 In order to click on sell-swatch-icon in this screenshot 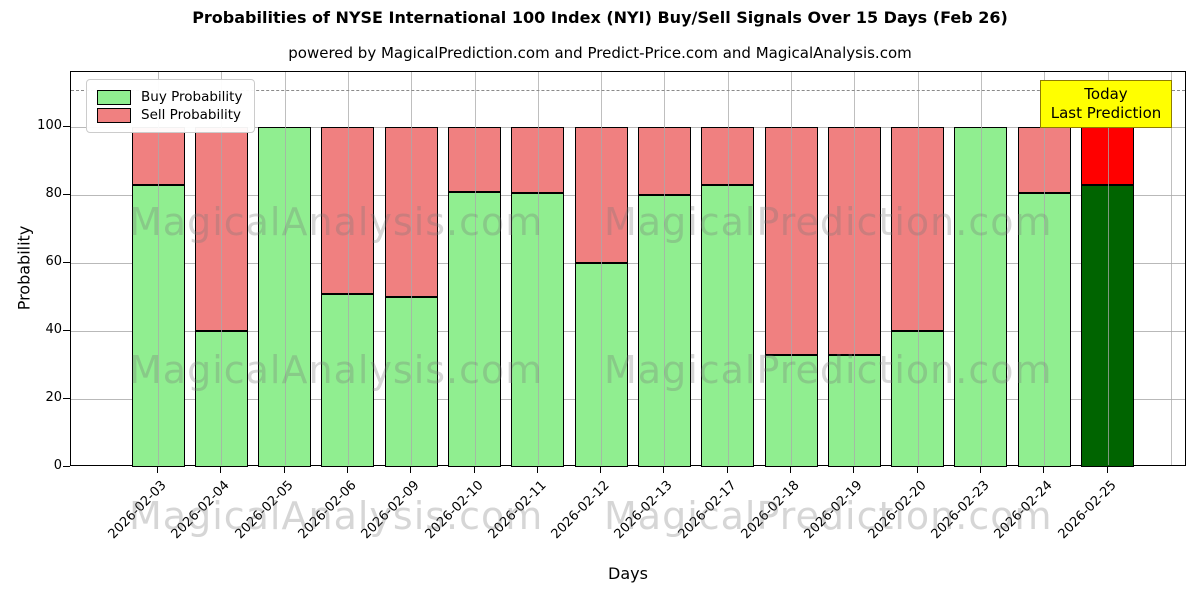, I will do `click(114, 115)`.